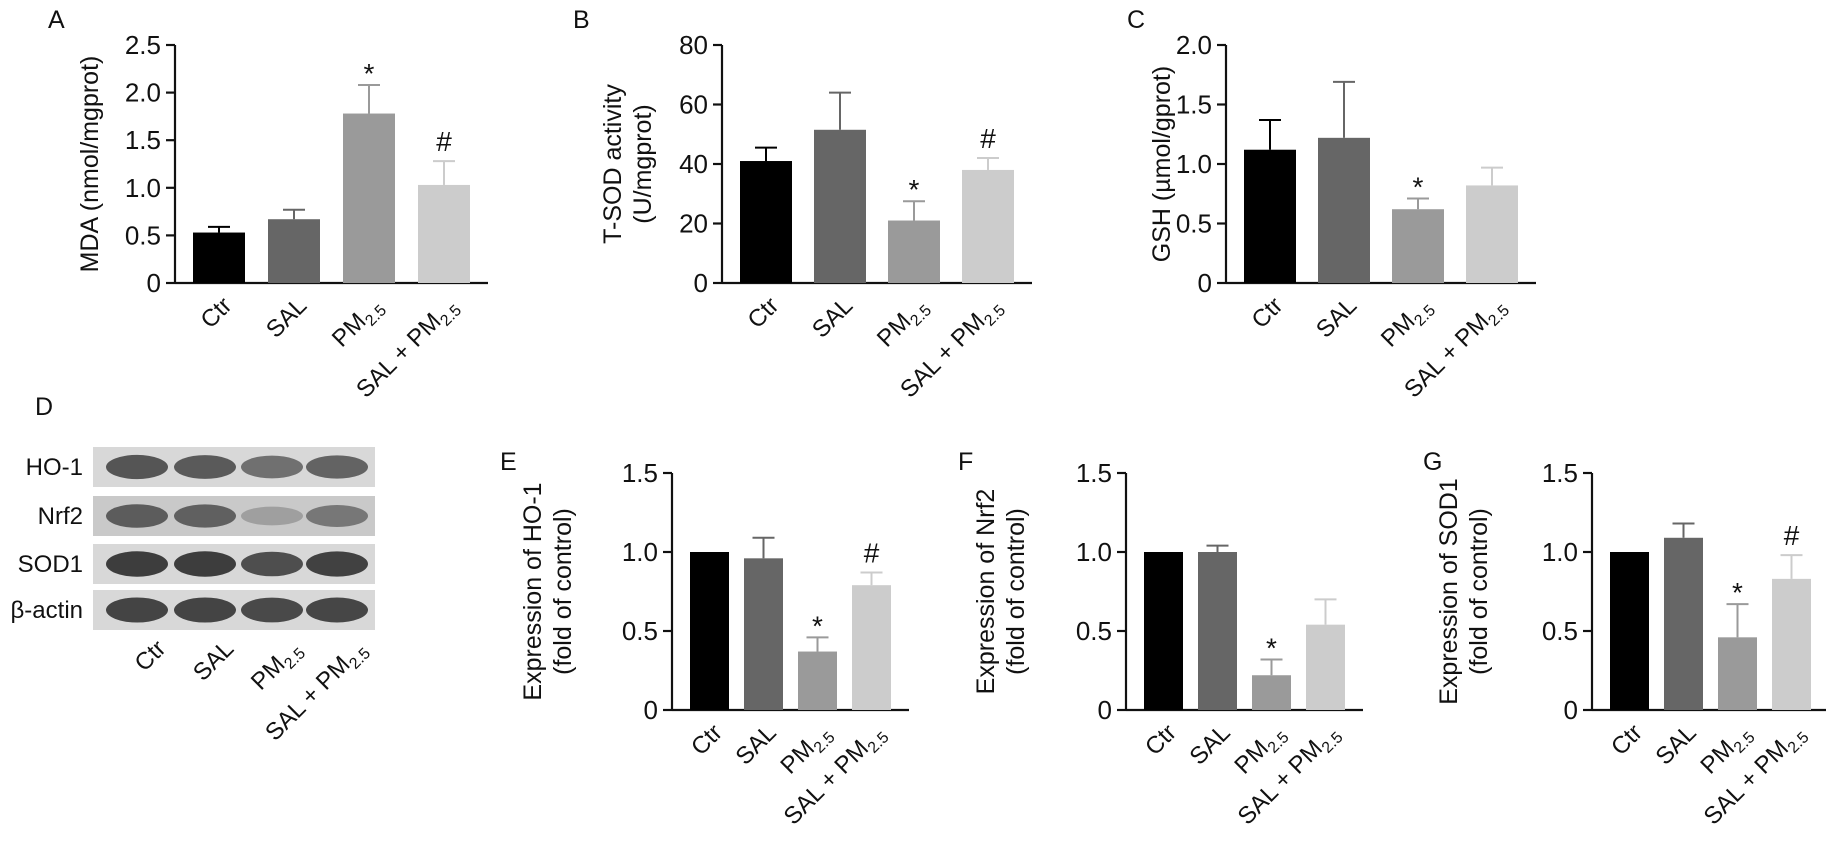 The width and height of the screenshot is (1826, 860). Describe the element at coordinates (44, 407) in the screenshot. I see `panel-letter-D: D` at that location.